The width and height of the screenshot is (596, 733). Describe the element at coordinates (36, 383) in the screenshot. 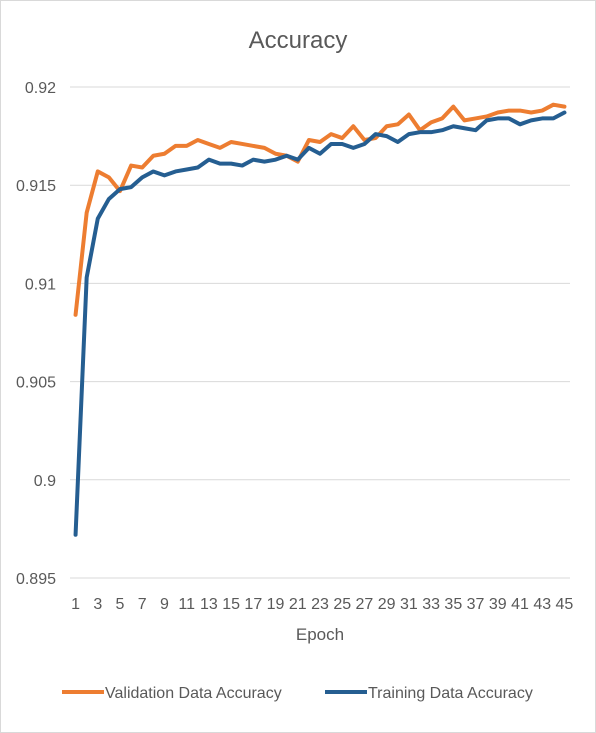

I see `y-tick-label: 0.905` at that location.